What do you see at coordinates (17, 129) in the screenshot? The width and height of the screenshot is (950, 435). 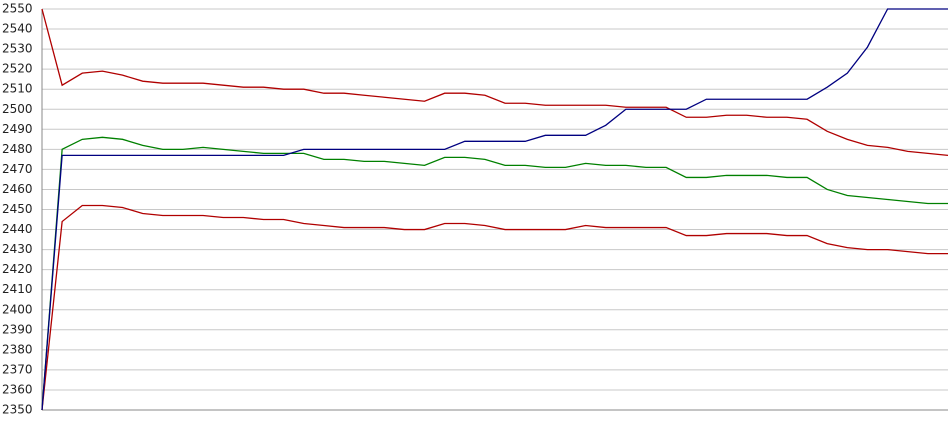 I see `y-tick-label: 2490` at bounding box center [17, 129].